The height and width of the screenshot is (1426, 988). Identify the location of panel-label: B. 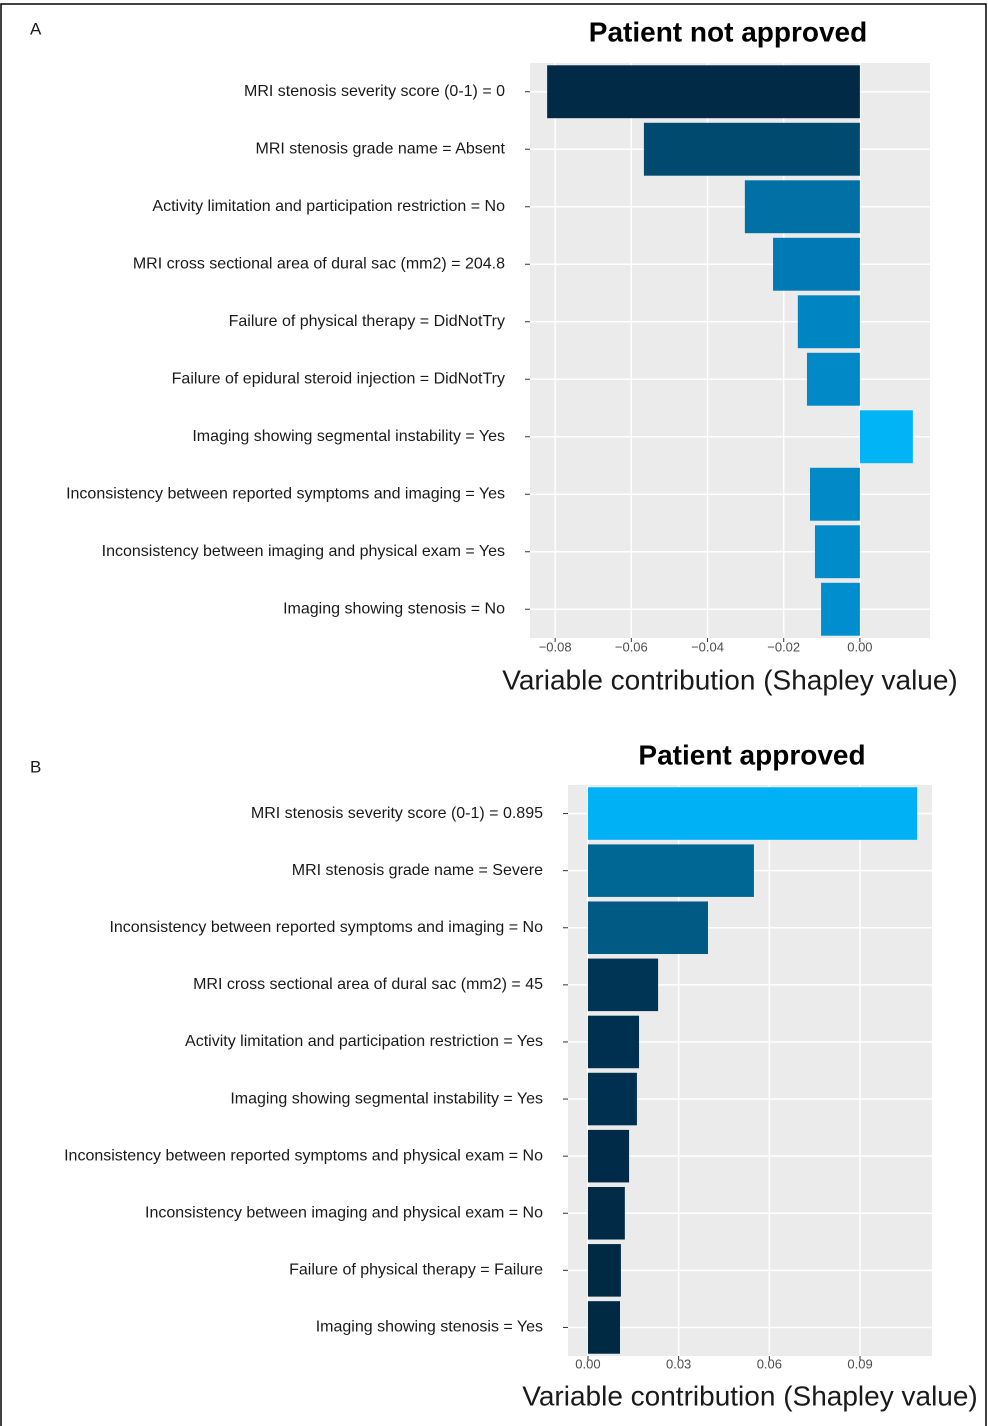
(35, 766).